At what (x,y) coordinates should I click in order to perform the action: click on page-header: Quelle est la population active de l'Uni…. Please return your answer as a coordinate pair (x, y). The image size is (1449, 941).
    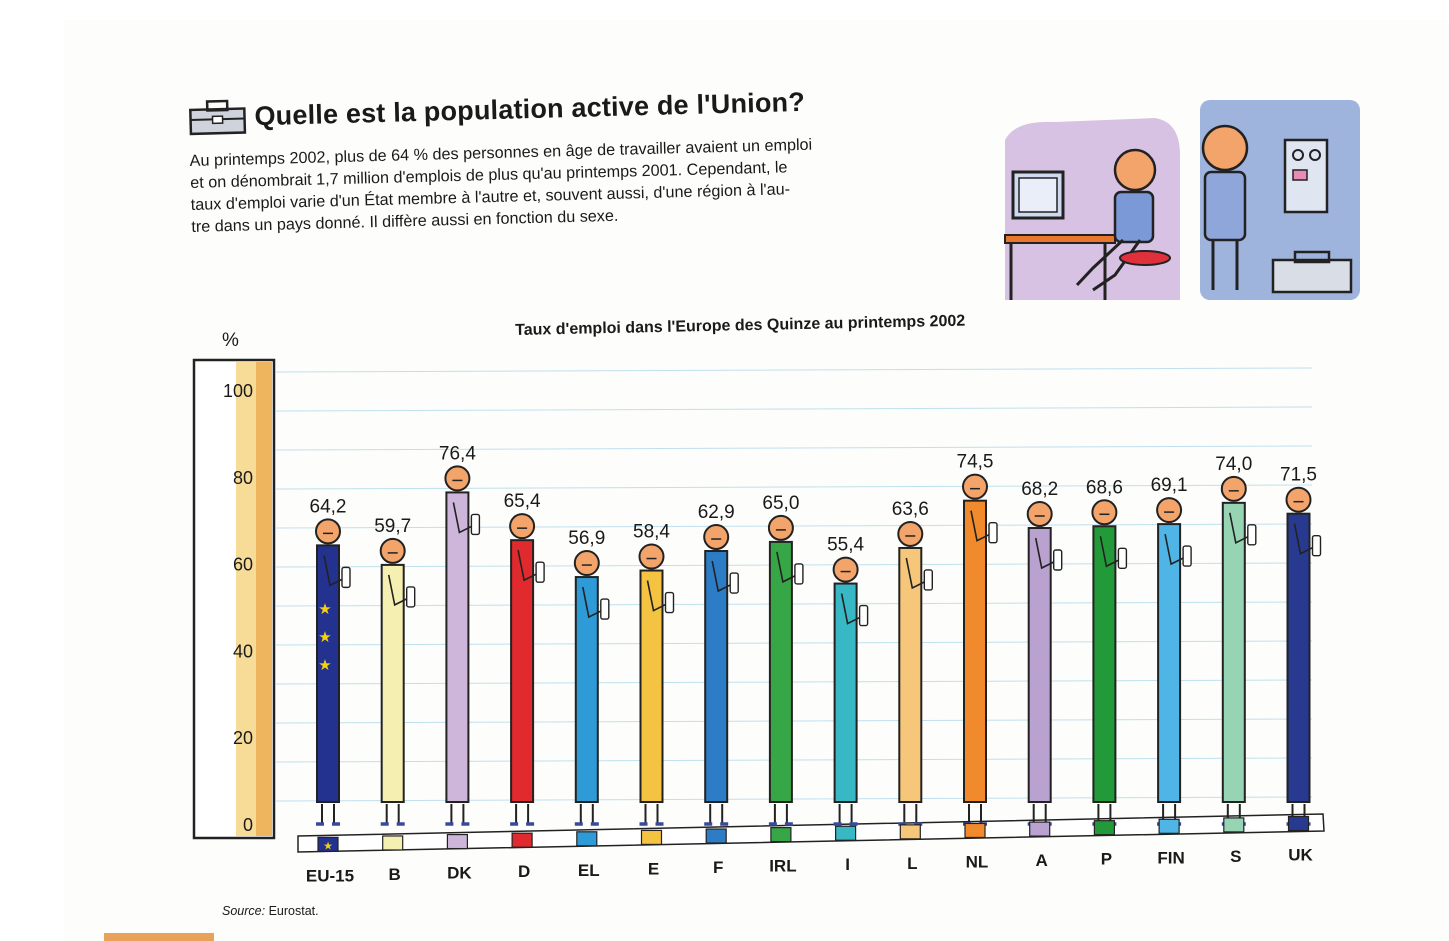
    Looking at the image, I should click on (550, 178).